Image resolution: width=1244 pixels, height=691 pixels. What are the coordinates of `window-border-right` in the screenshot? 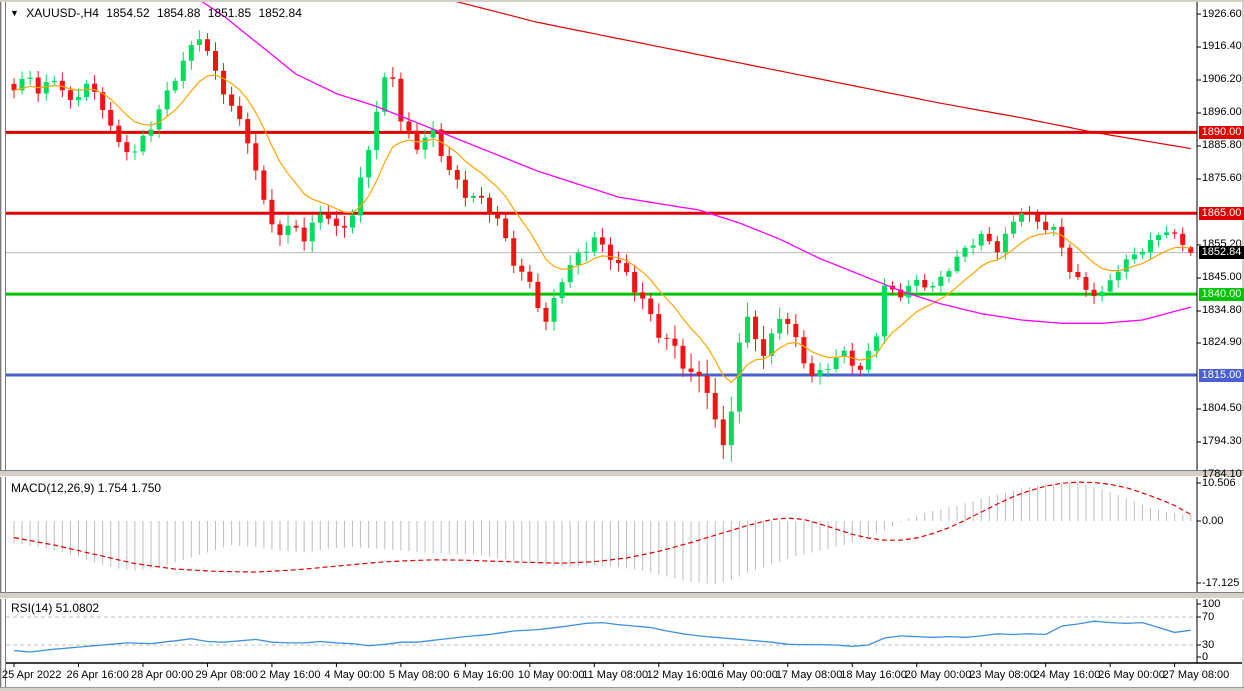 It's located at (1243, 345).